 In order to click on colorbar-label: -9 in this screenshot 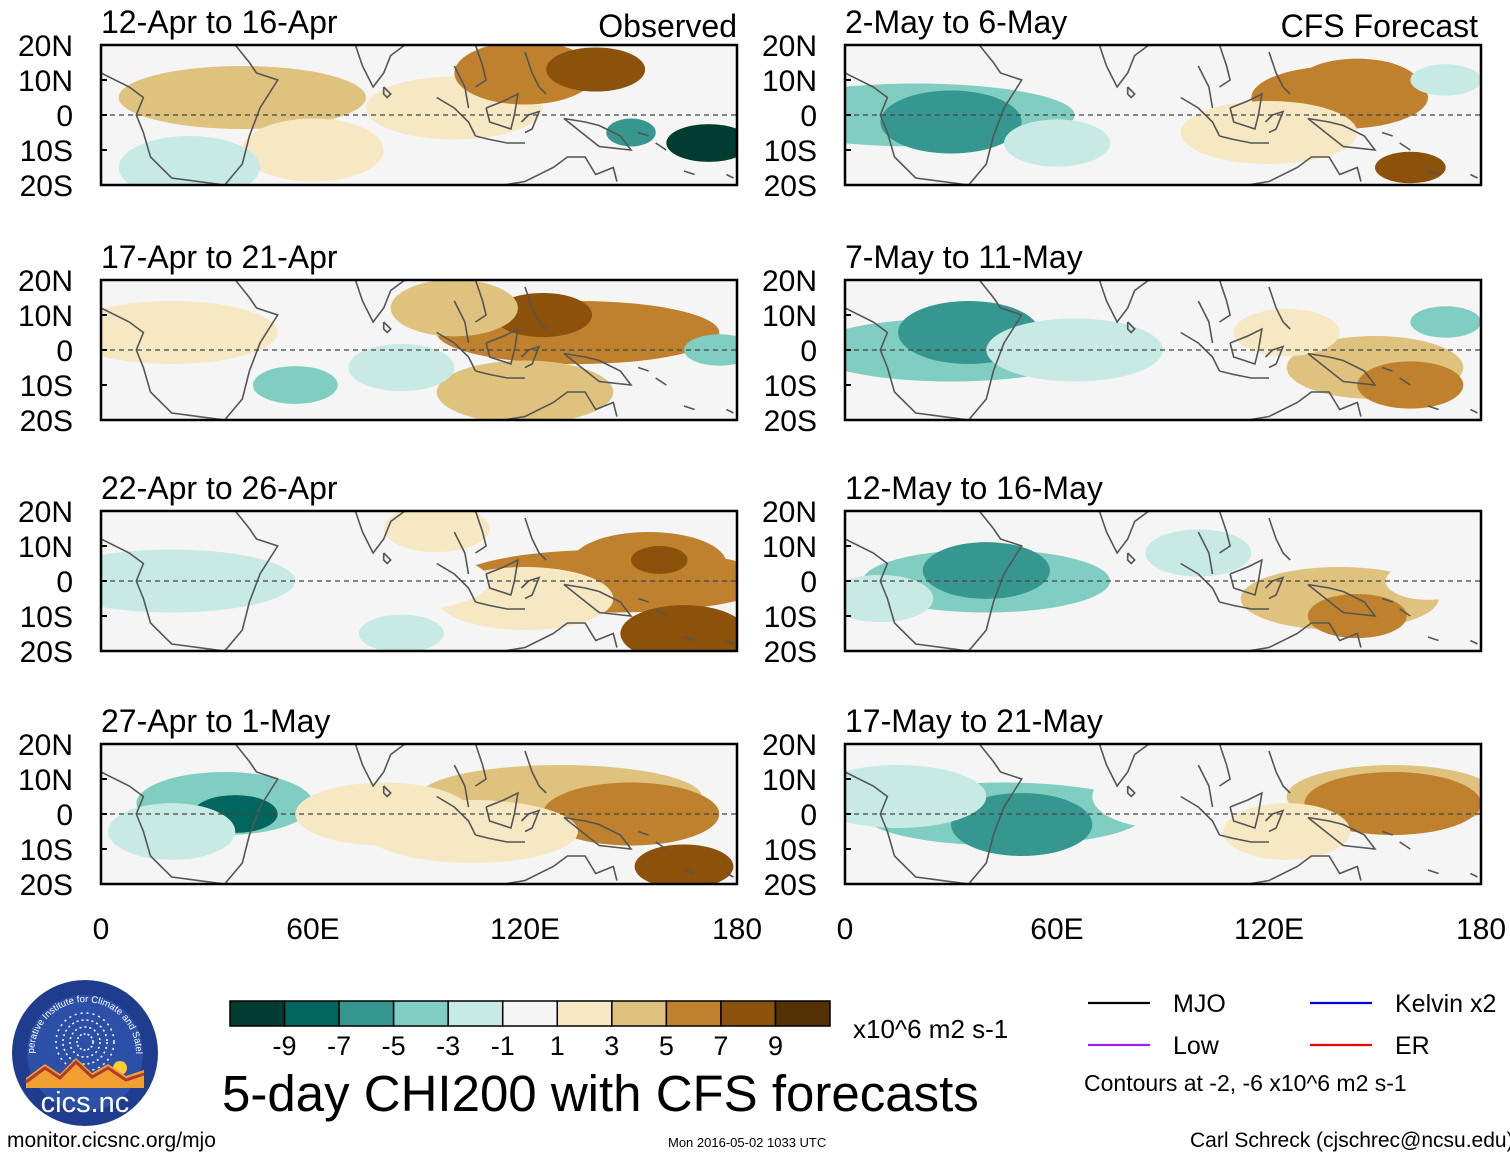, I will do `click(285, 1046)`.